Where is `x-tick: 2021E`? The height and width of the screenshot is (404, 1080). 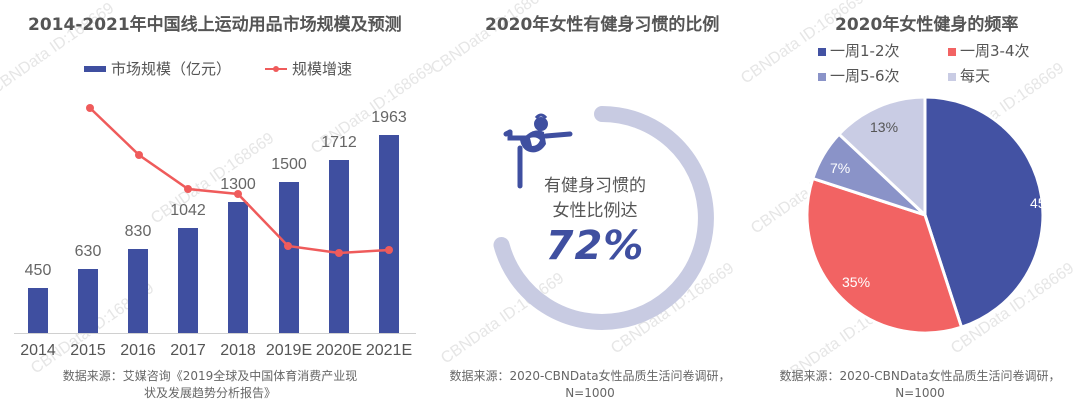 x-tick: 2021E is located at coordinates (389, 350).